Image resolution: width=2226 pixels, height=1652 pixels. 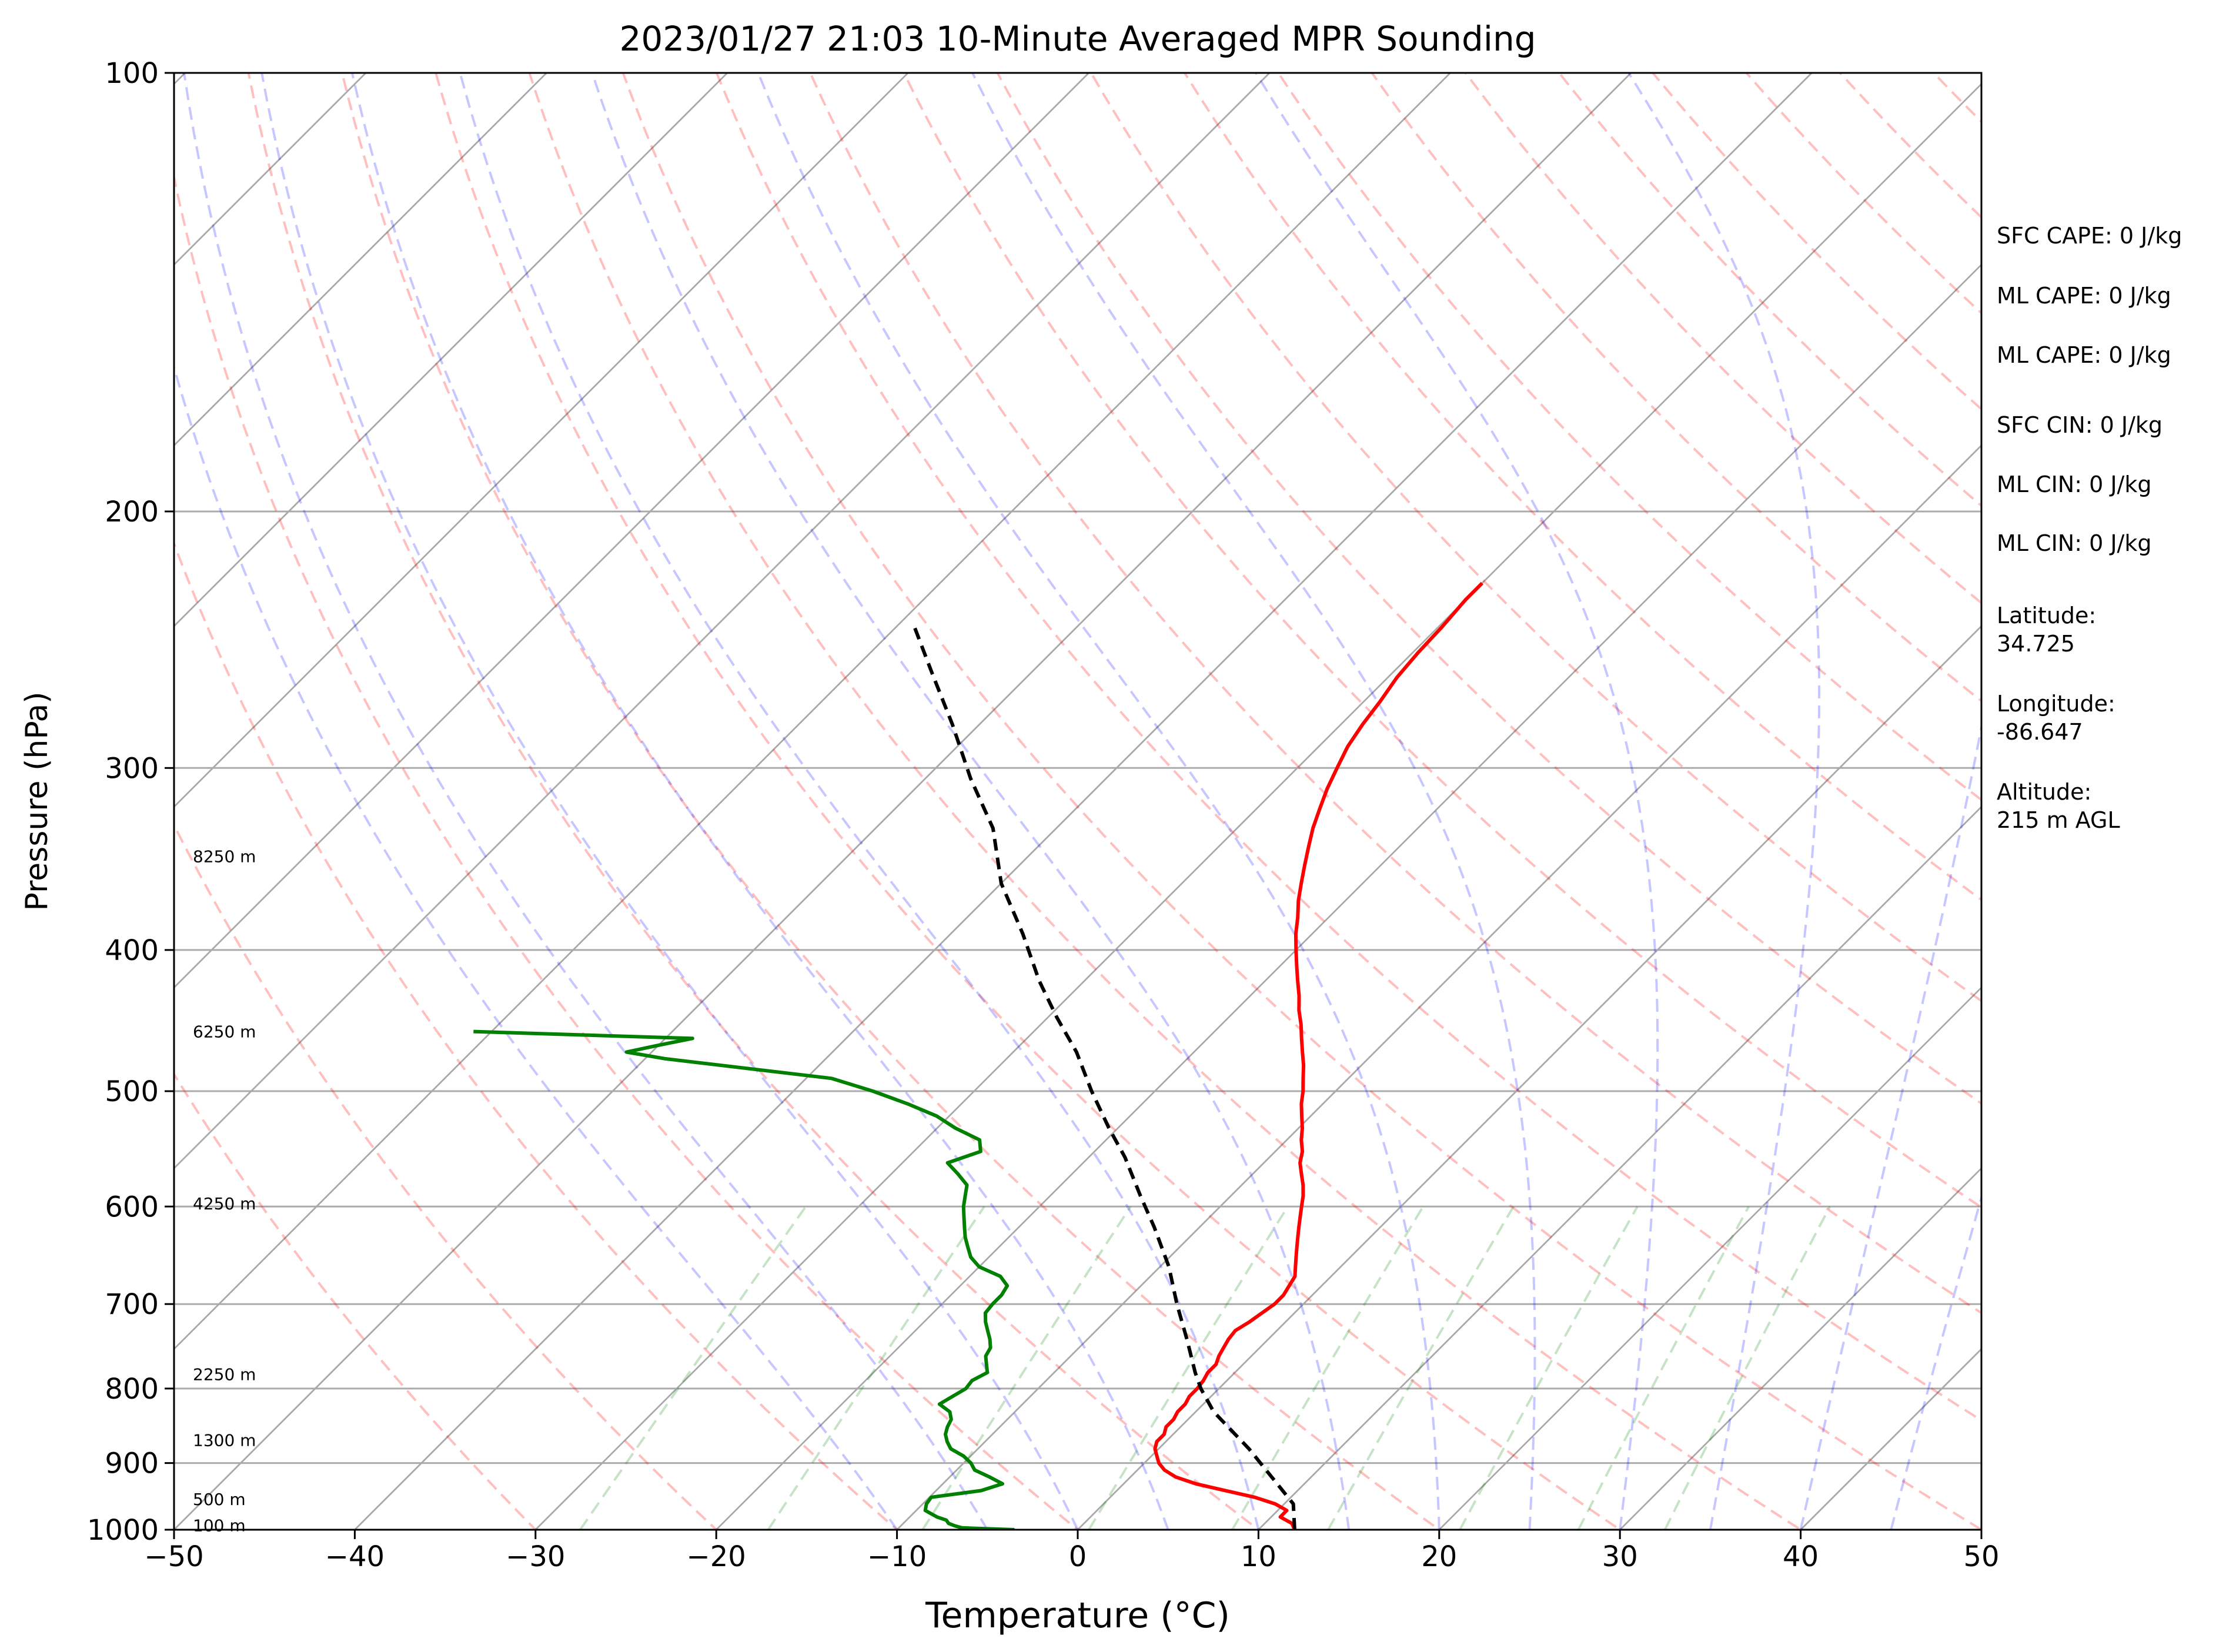 What do you see at coordinates (132, 769) in the screenshot?
I see `y-tick-label: 300` at bounding box center [132, 769].